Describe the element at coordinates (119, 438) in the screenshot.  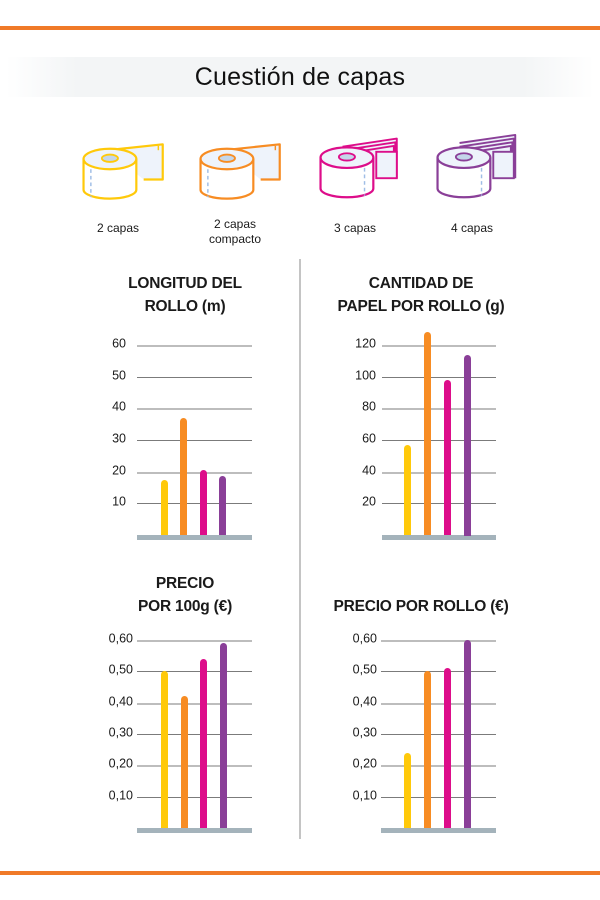
I see `y-tick-label: 30` at that location.